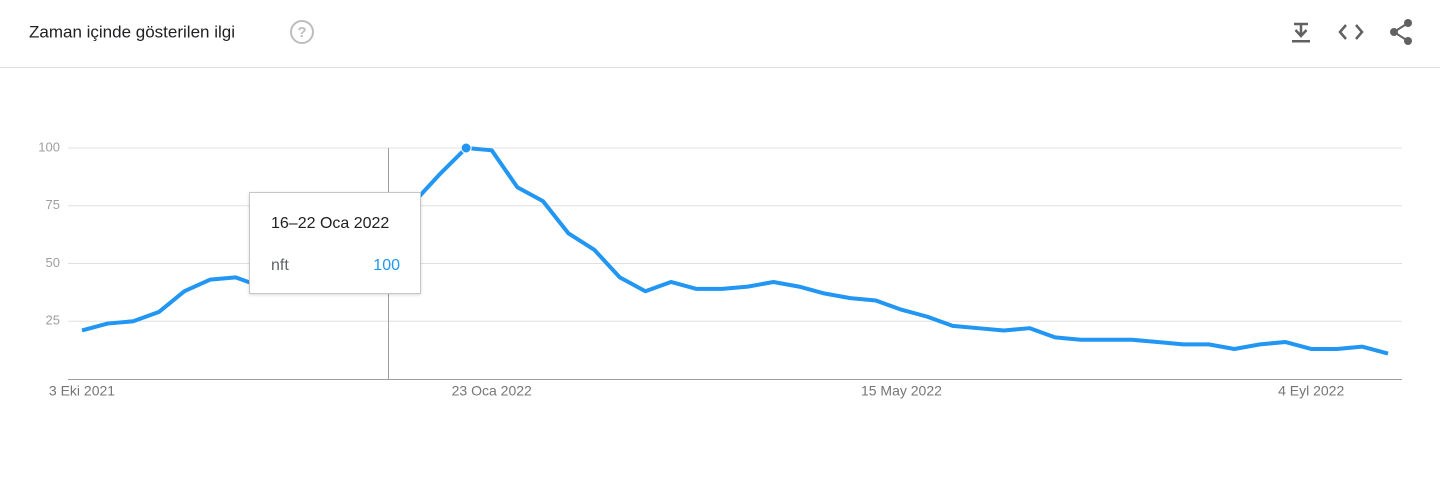  Describe the element at coordinates (1301, 32) in the screenshot. I see `download-icon` at that location.